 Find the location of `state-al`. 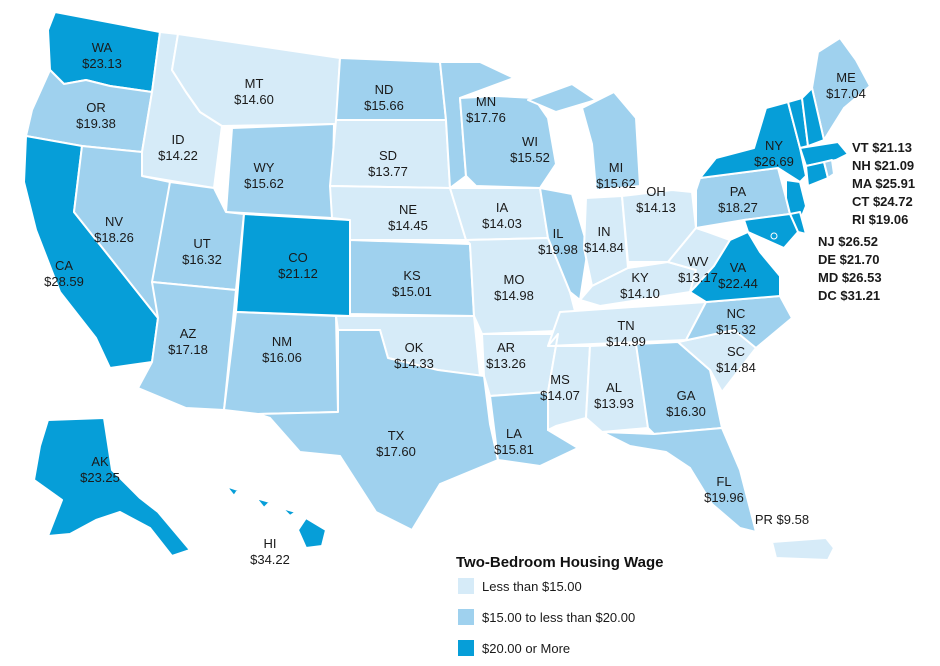

state-al is located at coordinates (617, 388).